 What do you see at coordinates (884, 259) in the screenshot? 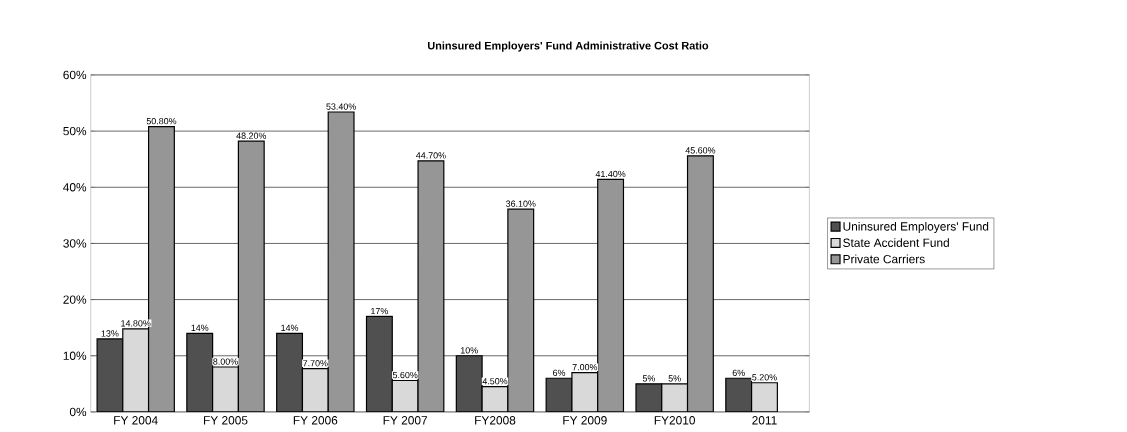
I see `legend-label: Private Carriers` at bounding box center [884, 259].